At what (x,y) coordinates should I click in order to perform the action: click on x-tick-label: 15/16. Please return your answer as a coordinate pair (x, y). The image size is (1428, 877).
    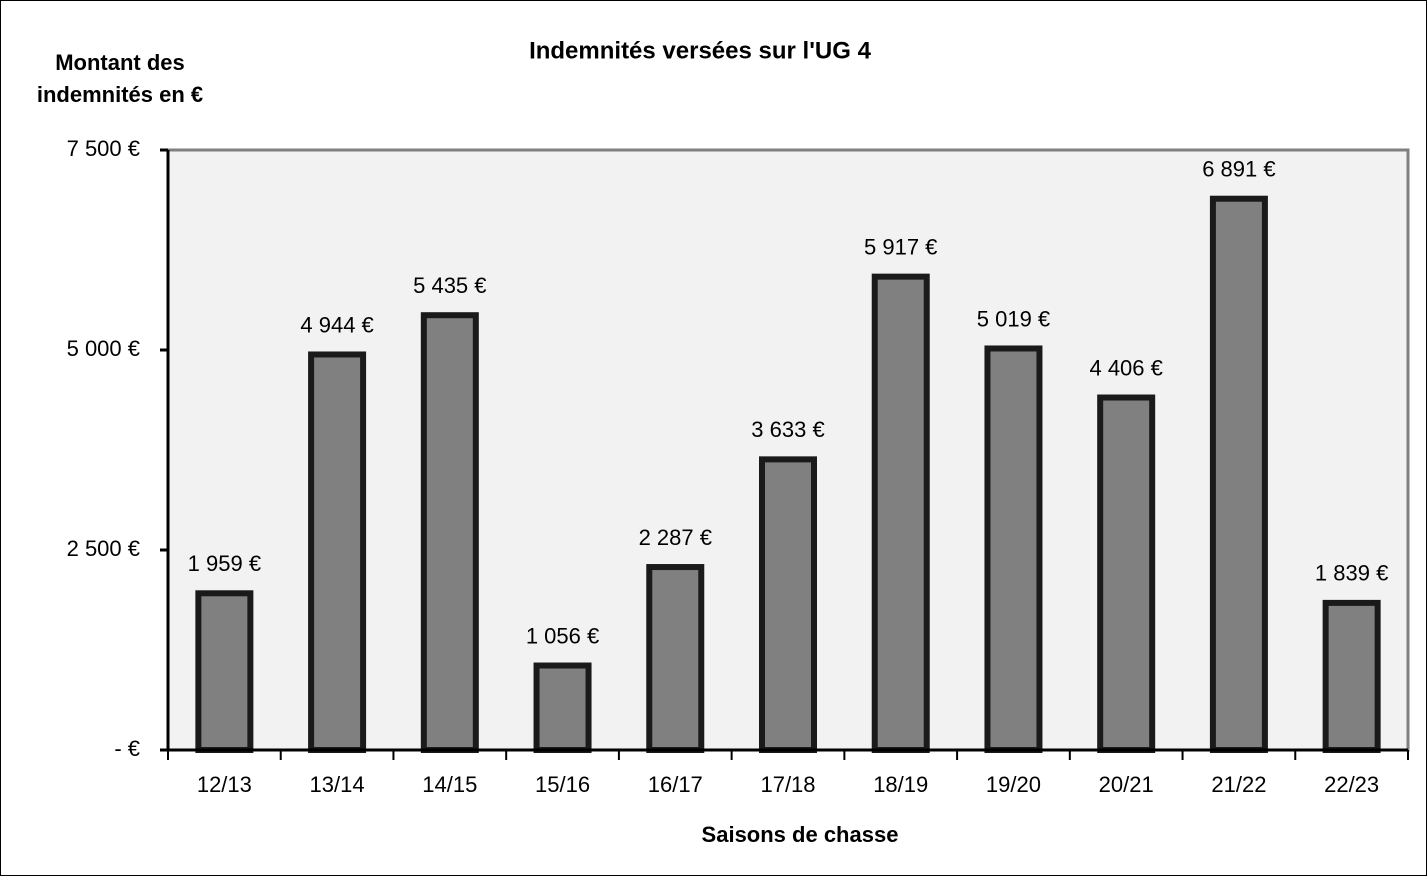
    Looking at the image, I should click on (562, 784).